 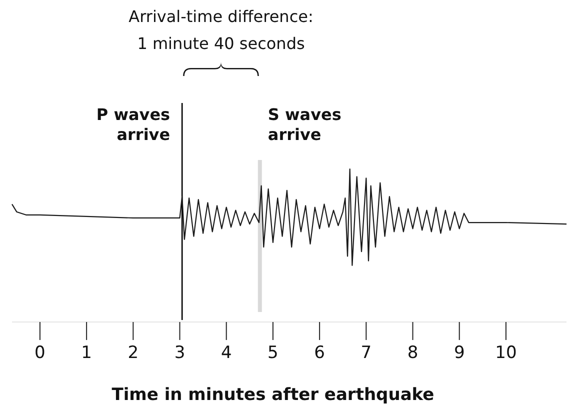 What do you see at coordinates (180, 353) in the screenshot?
I see `x-tick-label: 3` at bounding box center [180, 353].